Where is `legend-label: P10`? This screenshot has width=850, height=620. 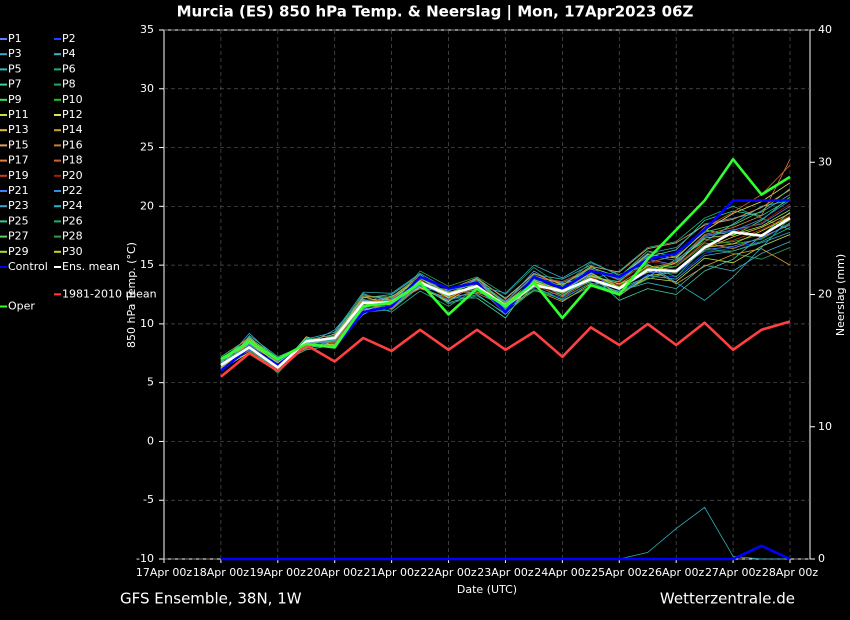 legend-label: P10 is located at coordinates (72, 99).